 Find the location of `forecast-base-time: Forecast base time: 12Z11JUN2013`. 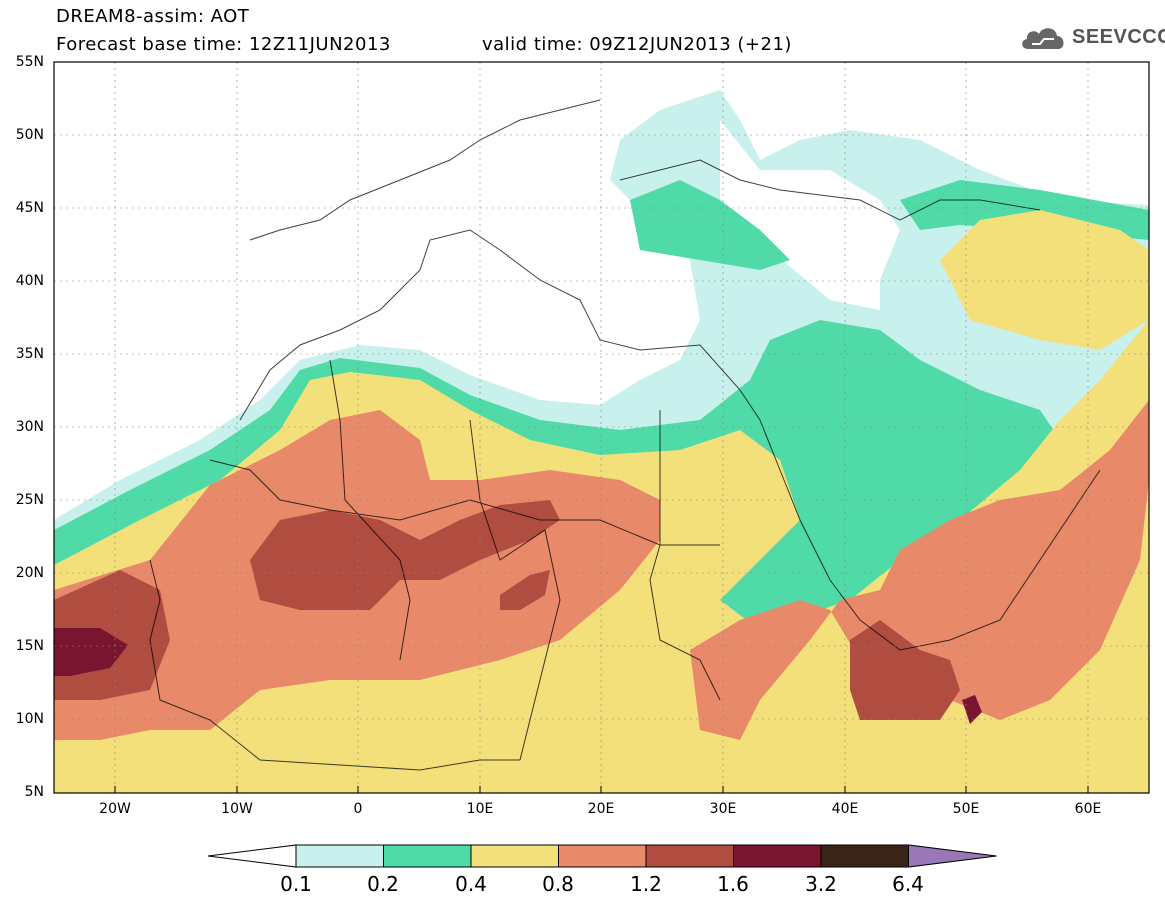

forecast-base-time: Forecast base time: 12Z11JUN2013 is located at coordinates (223, 44).